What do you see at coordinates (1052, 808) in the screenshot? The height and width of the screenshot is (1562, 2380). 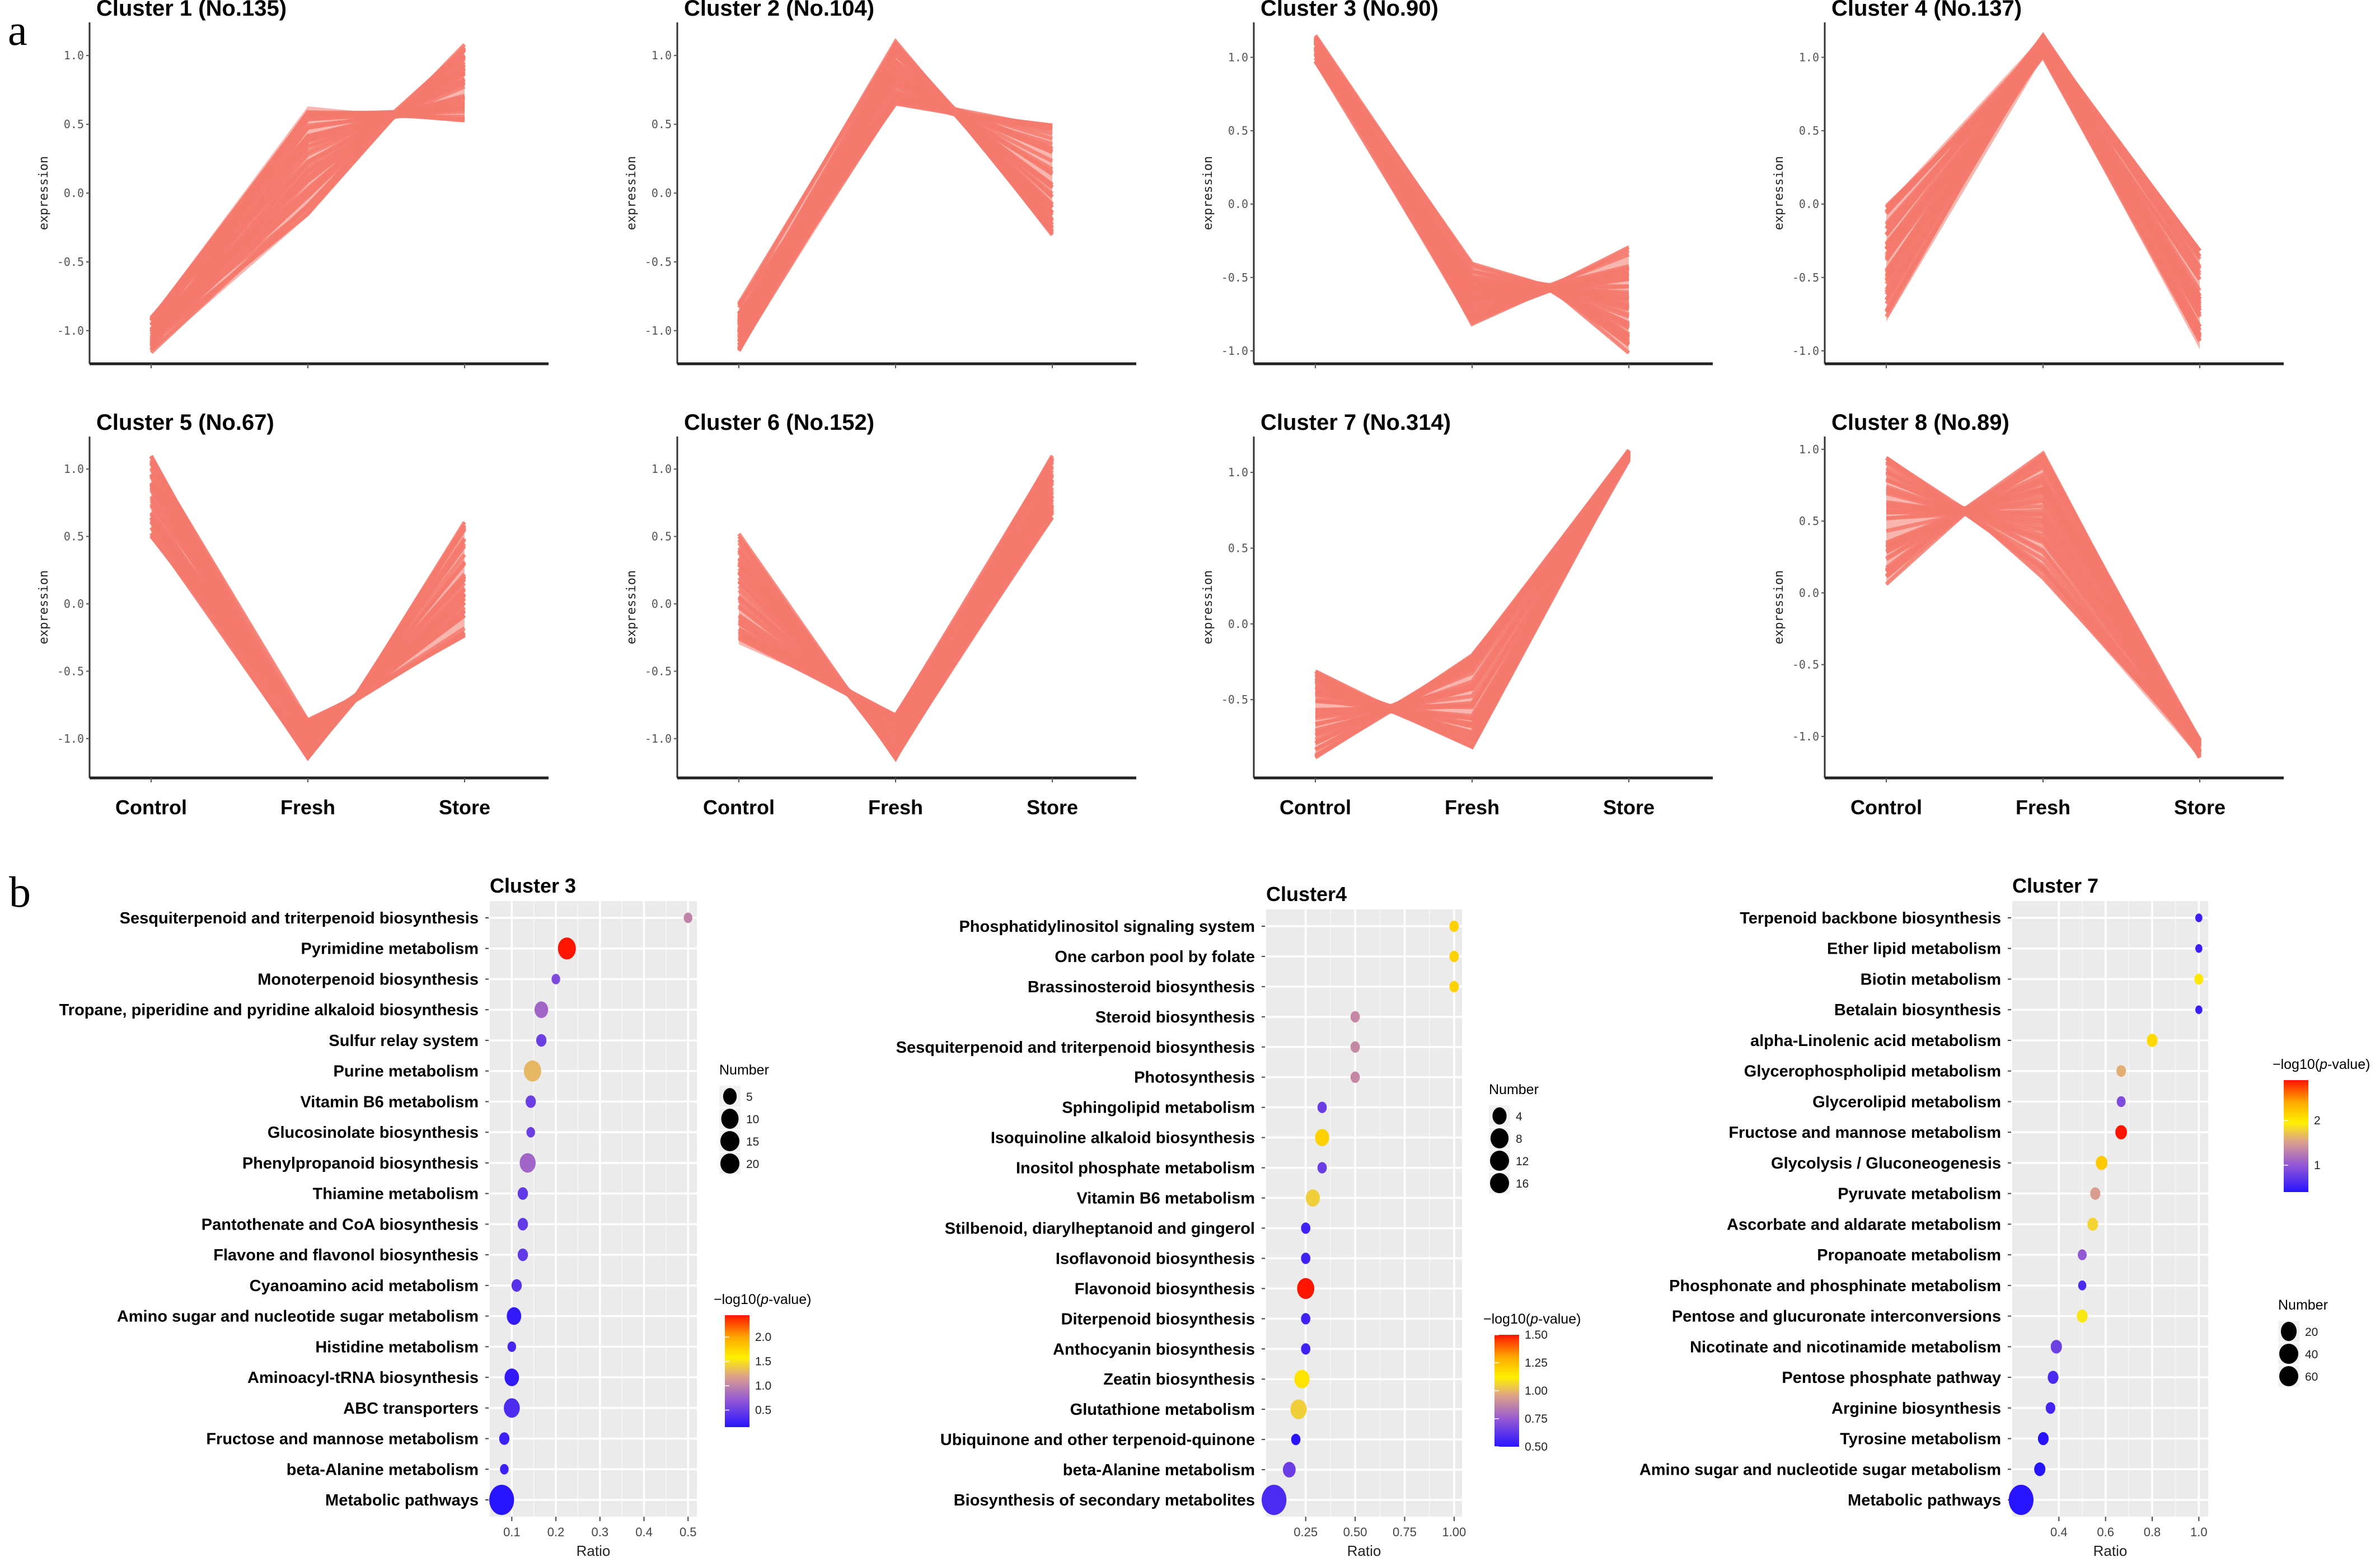 I see `x-category-label: Store` at bounding box center [1052, 808].